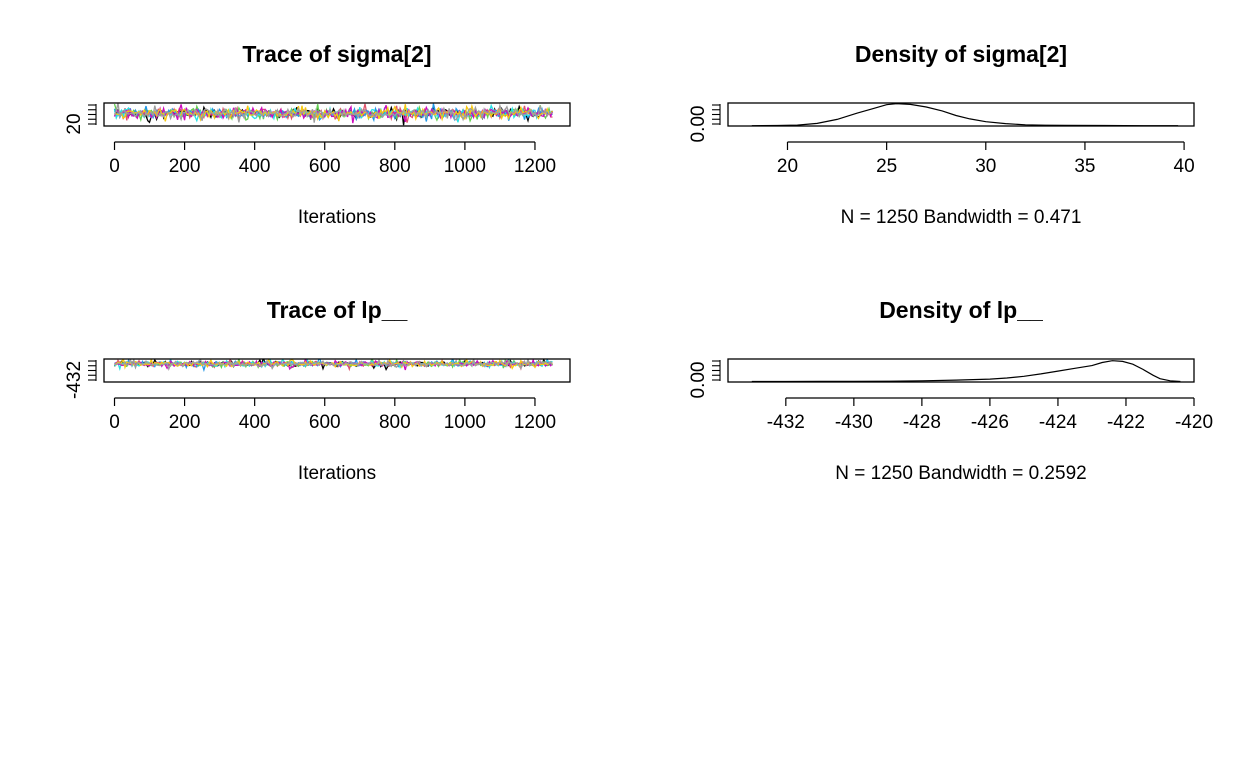  What do you see at coordinates (886, 166) in the screenshot?
I see `x-tick-label: 25` at bounding box center [886, 166].